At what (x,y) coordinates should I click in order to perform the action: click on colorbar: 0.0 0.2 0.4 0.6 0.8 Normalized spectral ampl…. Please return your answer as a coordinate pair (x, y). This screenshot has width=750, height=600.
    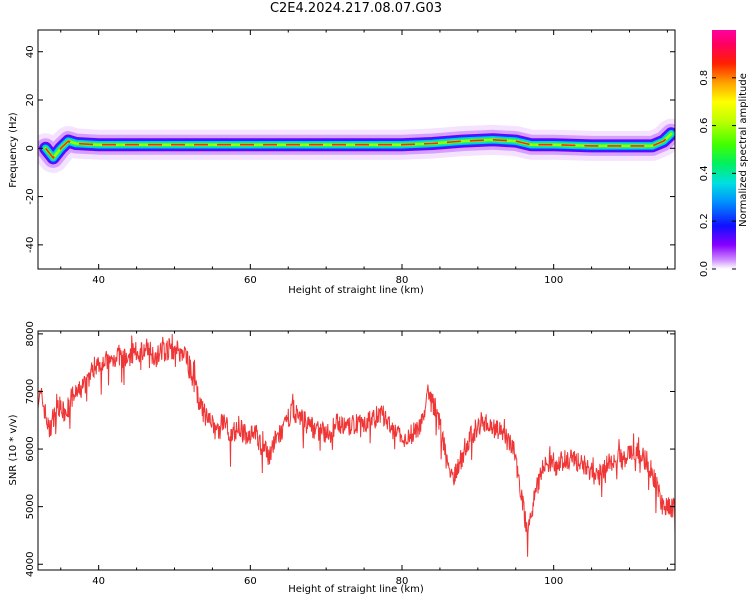
    Looking at the image, I should click on (724, 153).